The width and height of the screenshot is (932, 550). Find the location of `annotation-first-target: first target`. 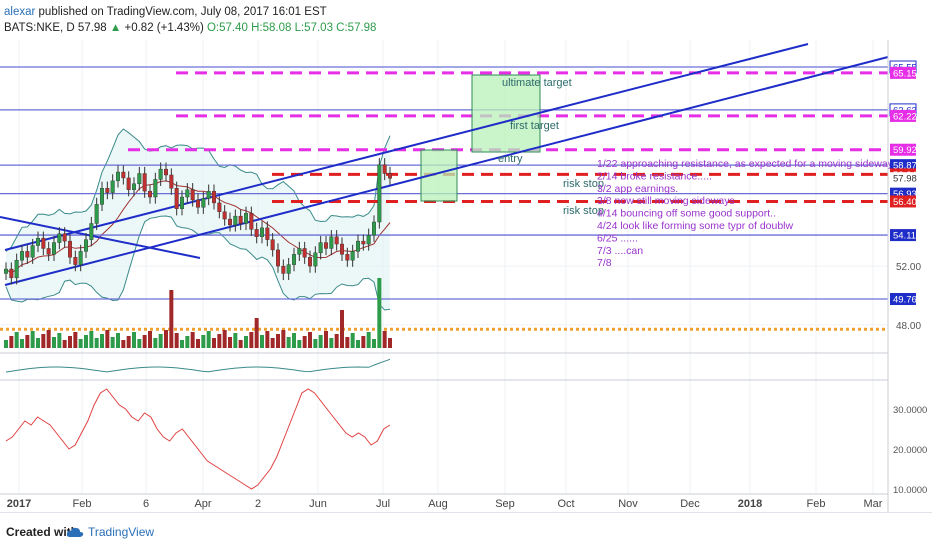

annotation-first-target: first target is located at coordinates (534, 126).